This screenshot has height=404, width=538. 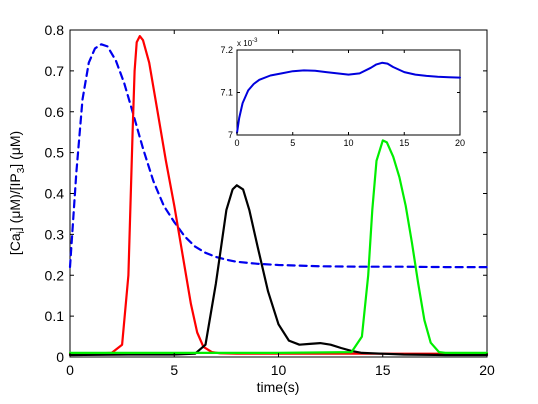 What do you see at coordinates (292, 143) in the screenshot?
I see `inset-x-tick-label: 5` at bounding box center [292, 143].